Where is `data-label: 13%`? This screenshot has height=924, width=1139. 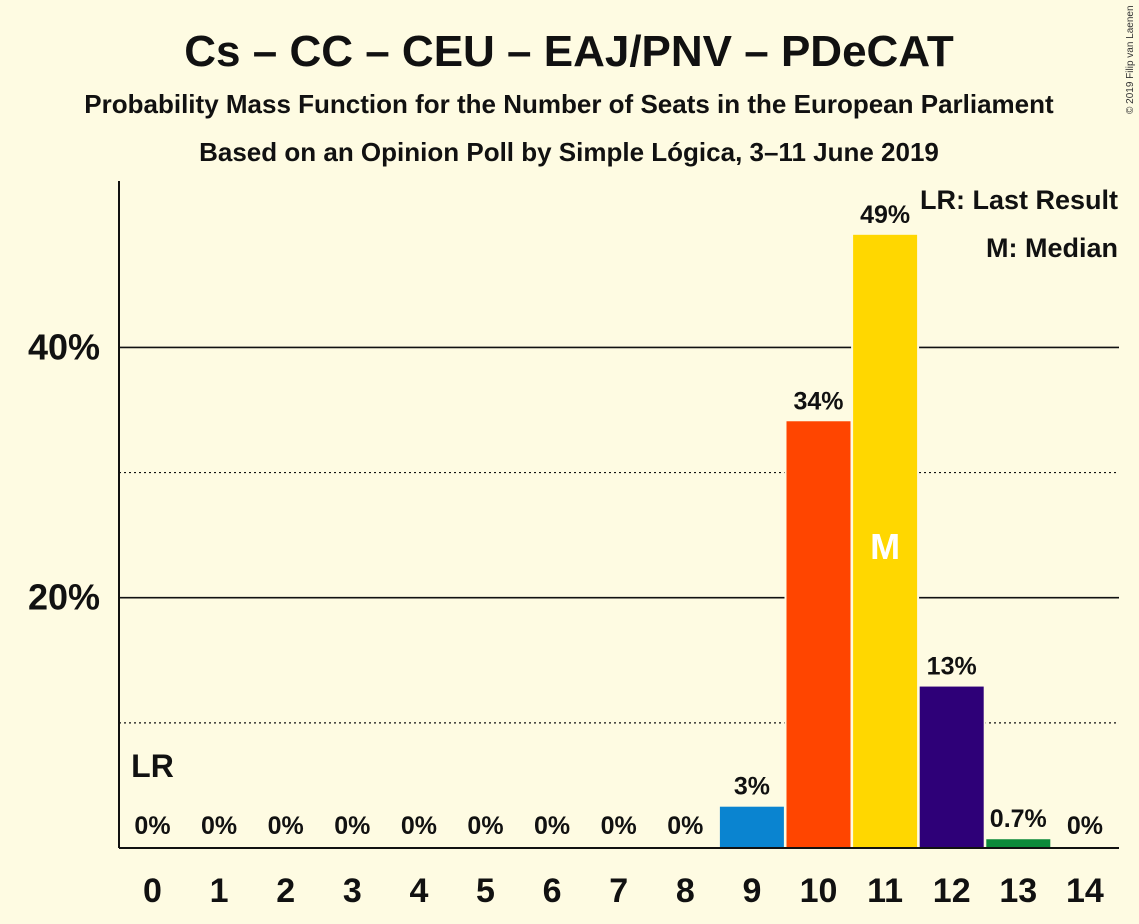
data-label: 13% is located at coordinates (952, 667).